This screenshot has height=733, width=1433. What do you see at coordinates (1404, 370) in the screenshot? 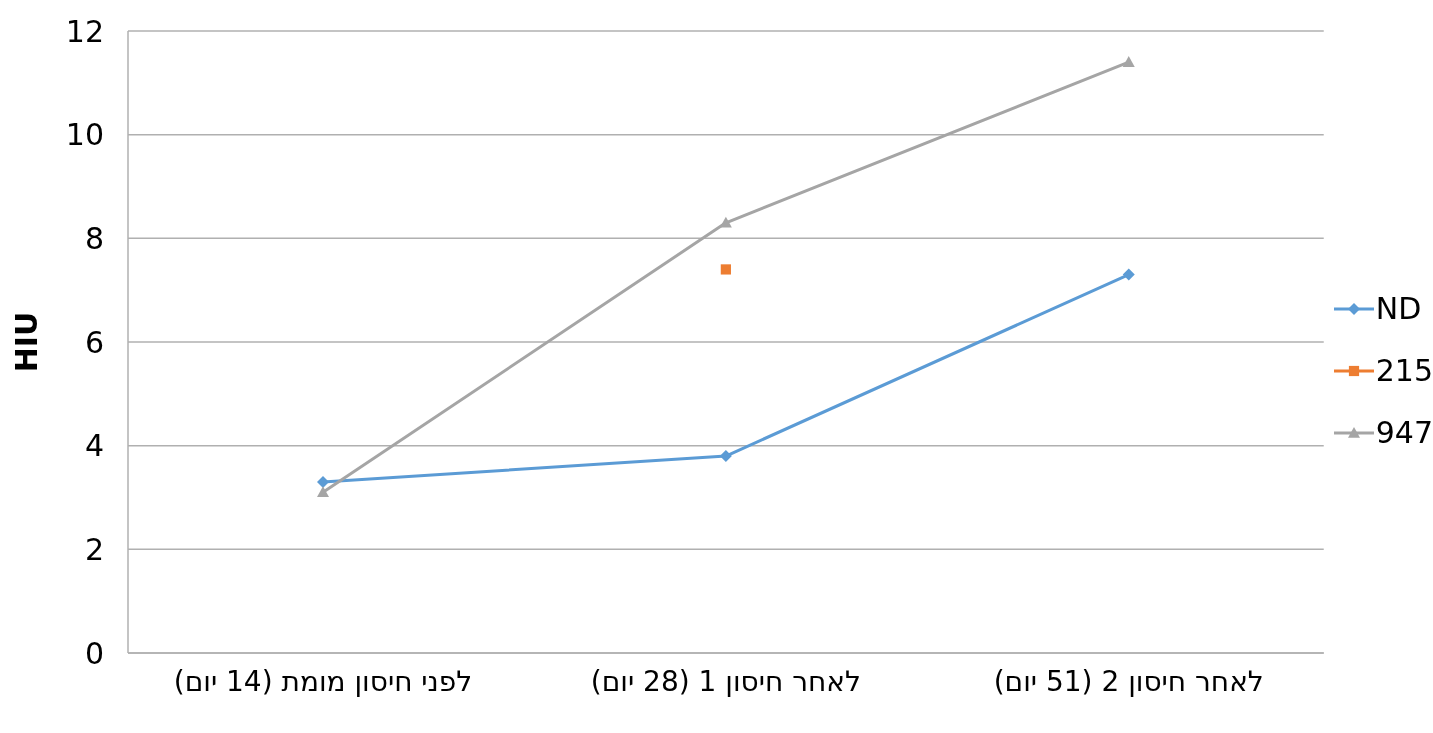
I see `legend-label: 215` at bounding box center [1404, 370].